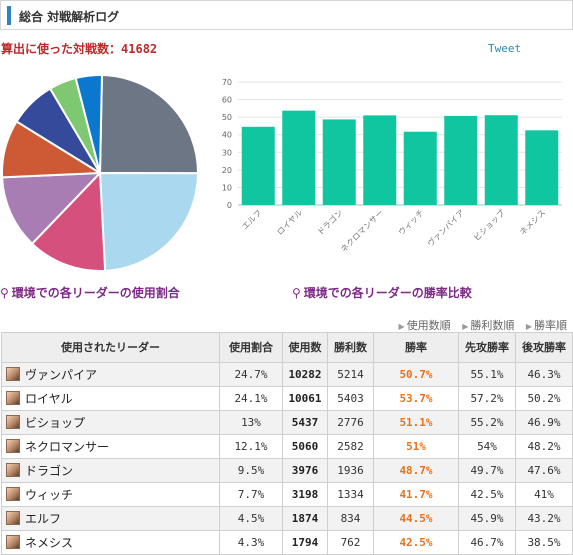 The width and height of the screenshot is (573, 555). What do you see at coordinates (416, 494) in the screenshot?
I see `winrate-cell: 41.7%` at bounding box center [416, 494].